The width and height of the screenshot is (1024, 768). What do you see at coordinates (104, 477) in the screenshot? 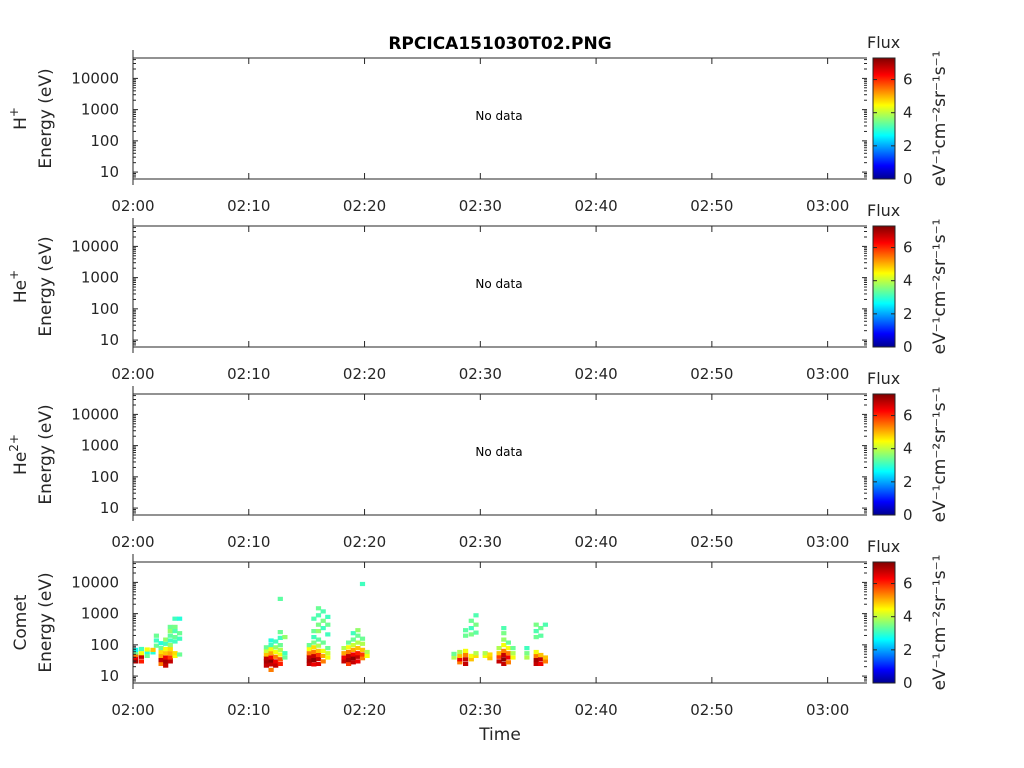
I see `y-tick-label: 100` at bounding box center [104, 477].